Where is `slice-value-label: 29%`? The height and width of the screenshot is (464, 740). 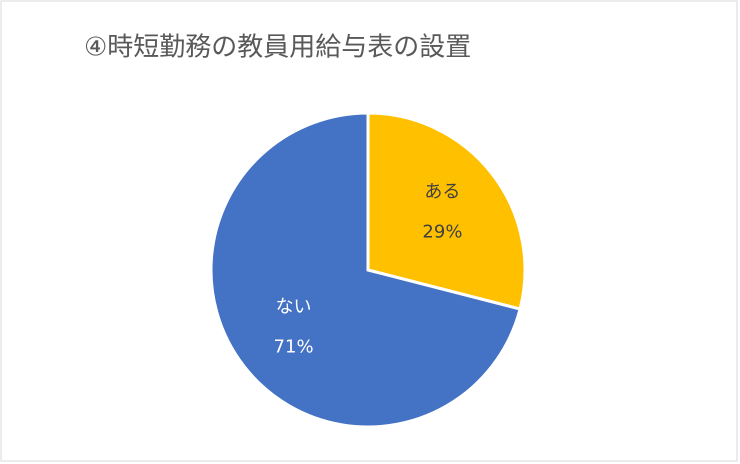 slice-value-label: 29% is located at coordinates (442, 231).